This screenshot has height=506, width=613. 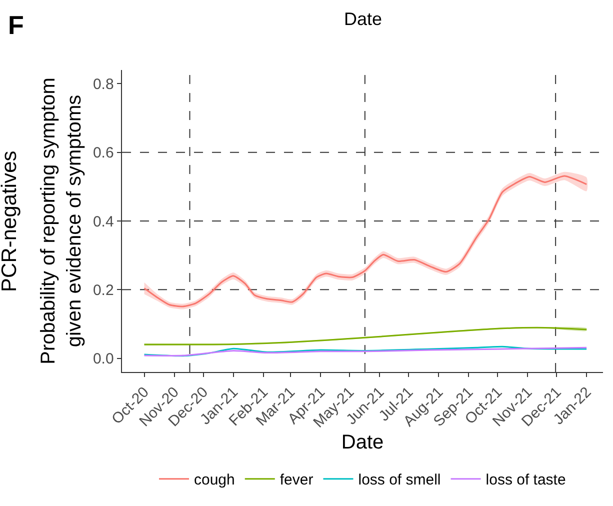 I want to click on y-axis-title: Probability of reporting symptom given evidence of symptoms, so click(x=62, y=221).